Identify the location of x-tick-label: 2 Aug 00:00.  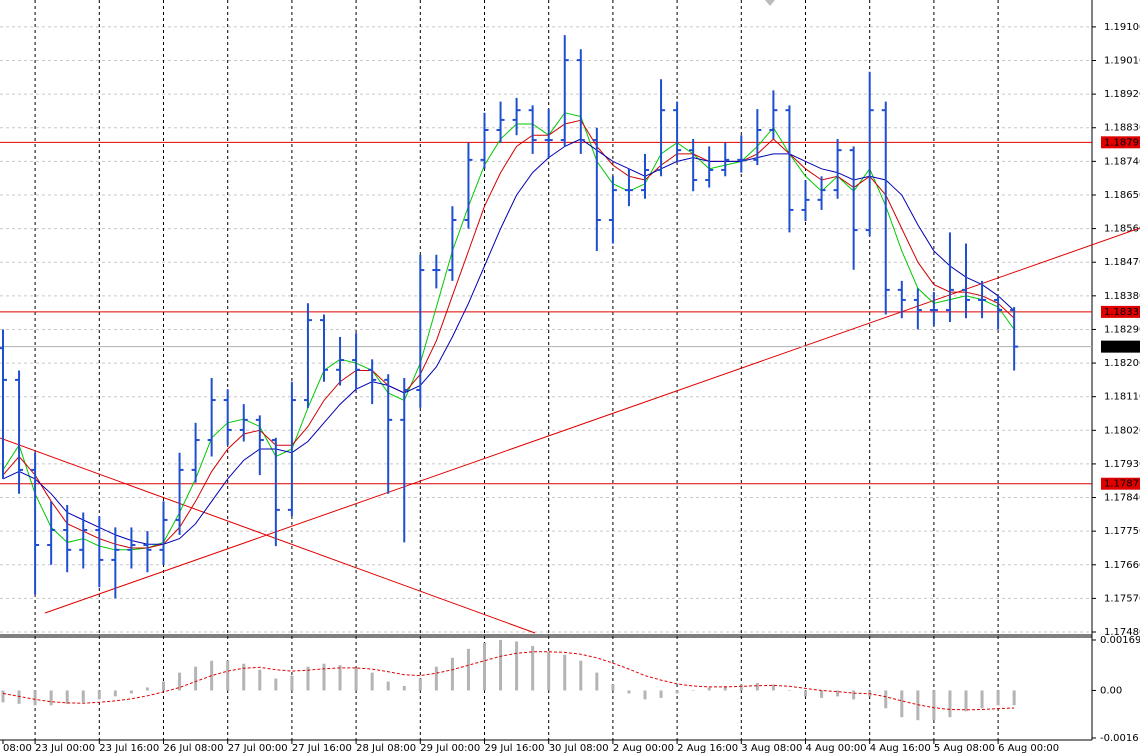
(643, 748).